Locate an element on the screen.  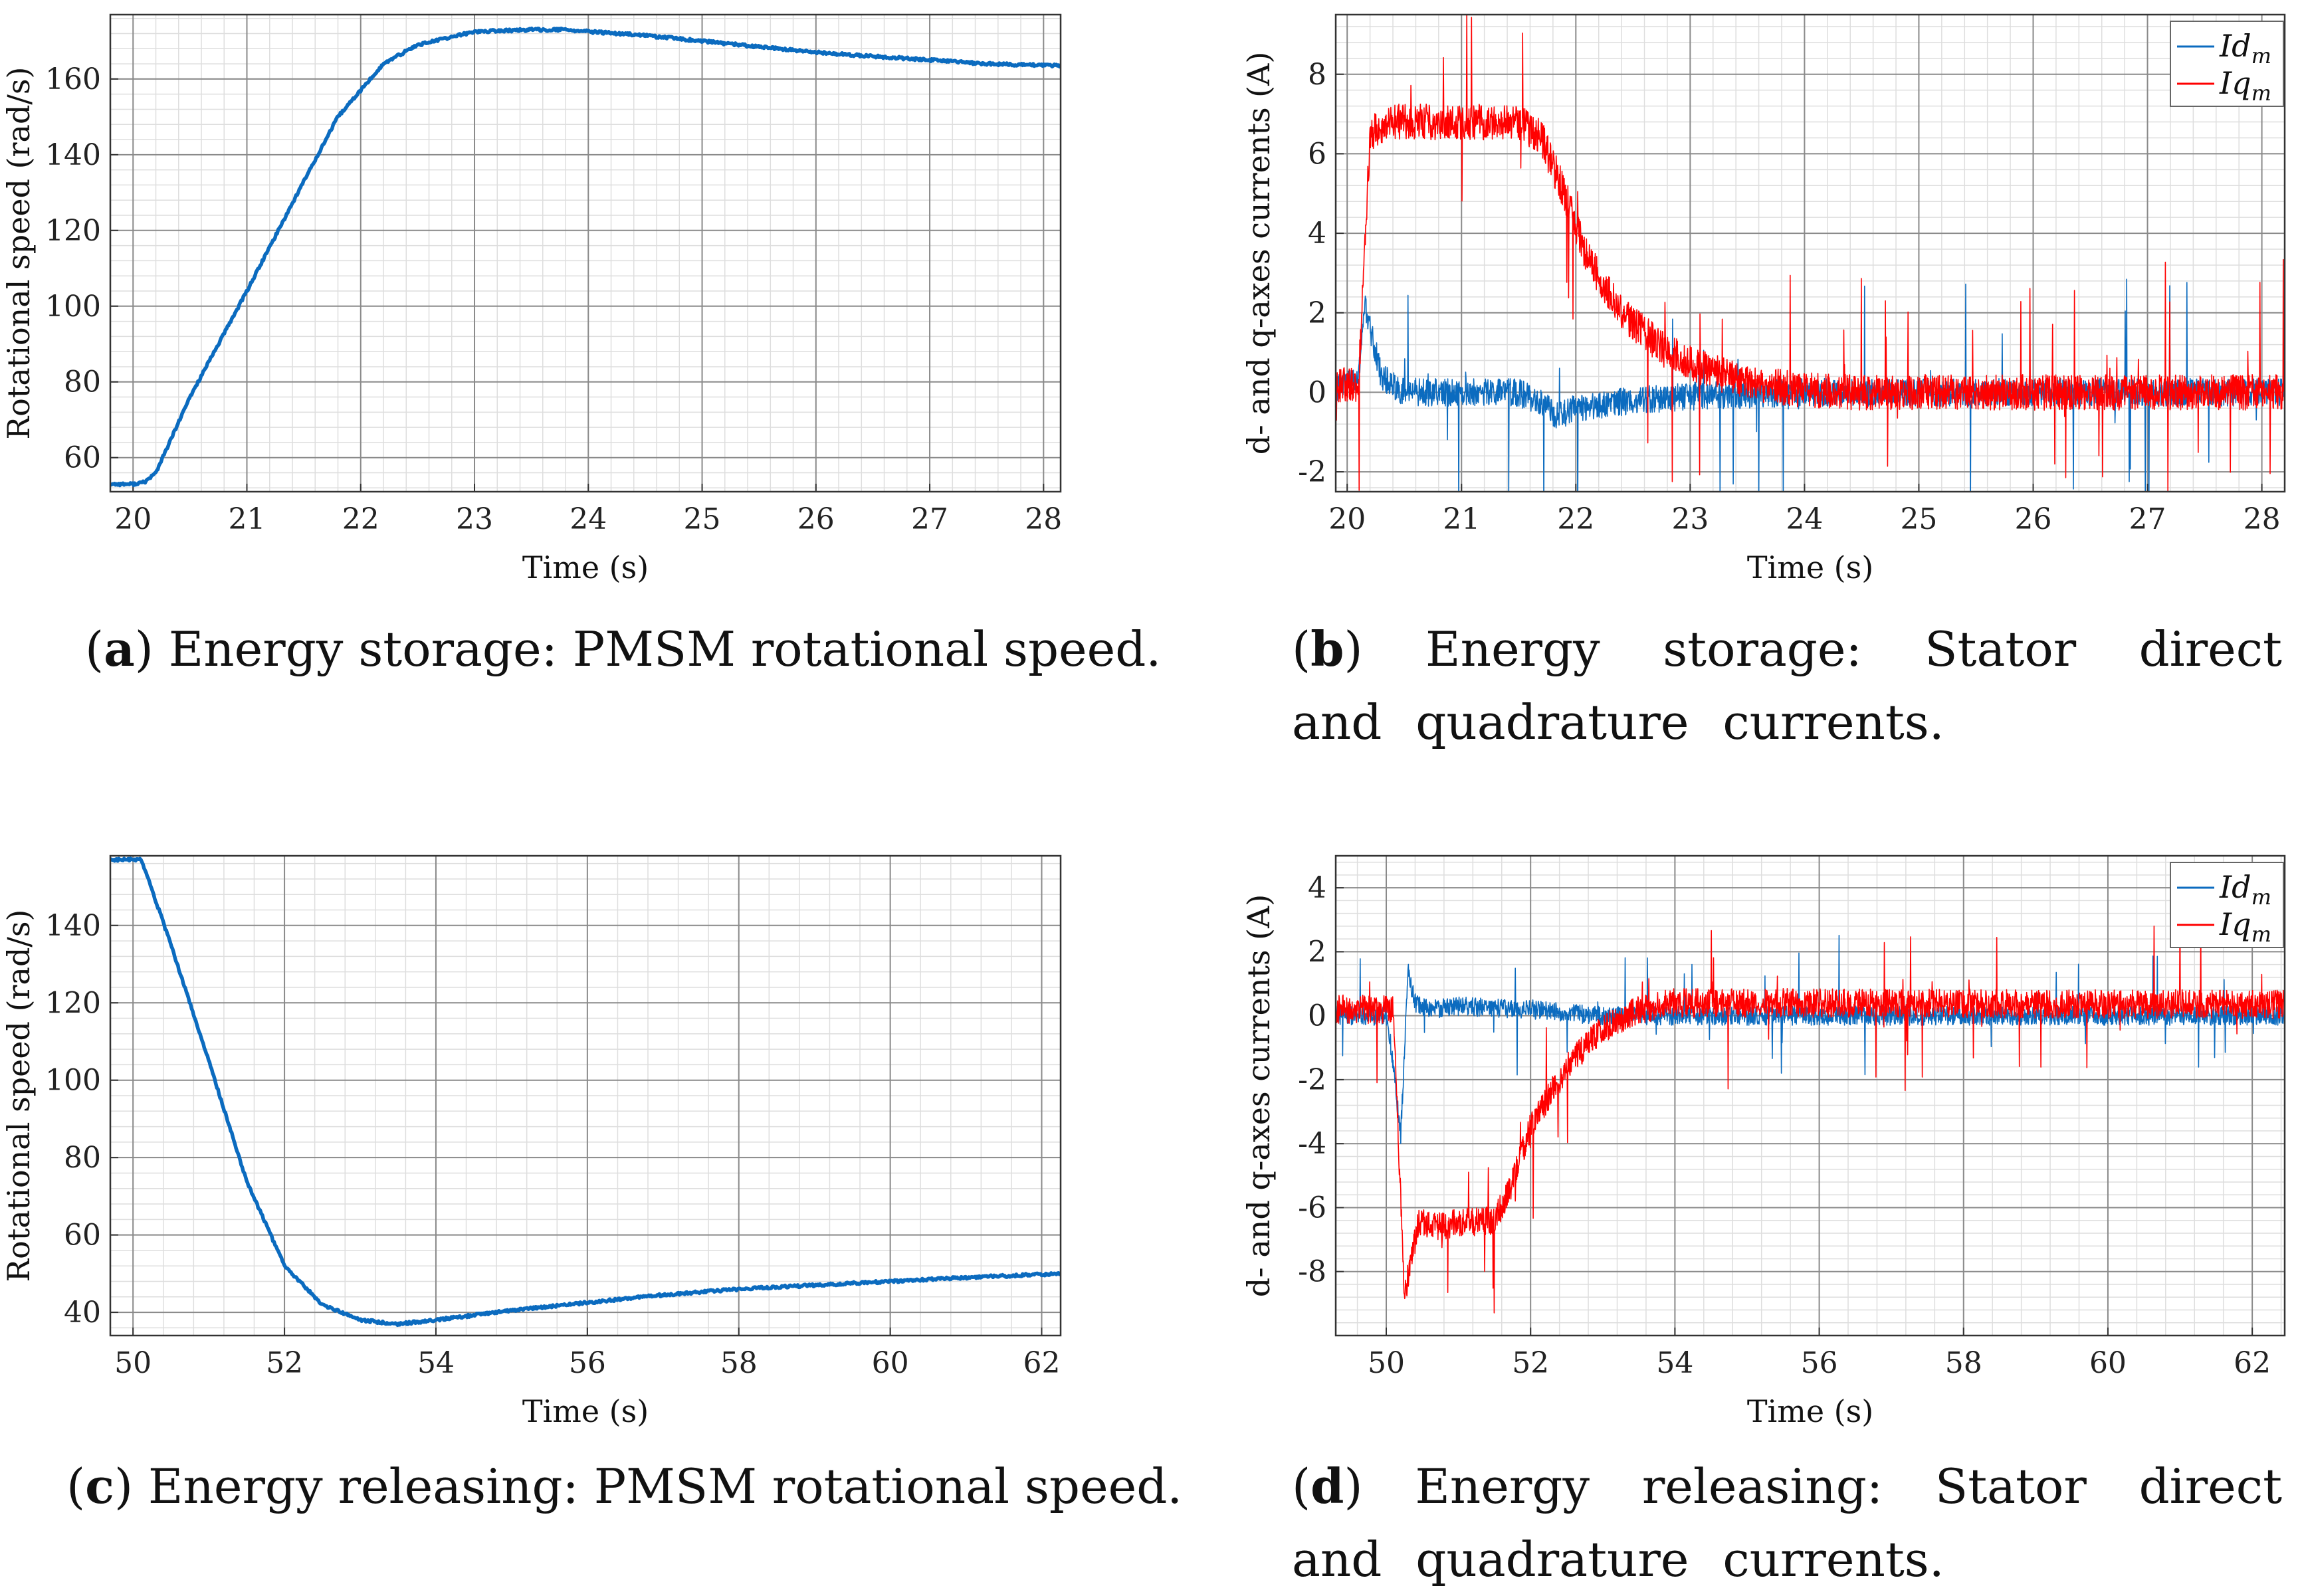
caption-d-close: ) is located at coordinates (1353, 1486).